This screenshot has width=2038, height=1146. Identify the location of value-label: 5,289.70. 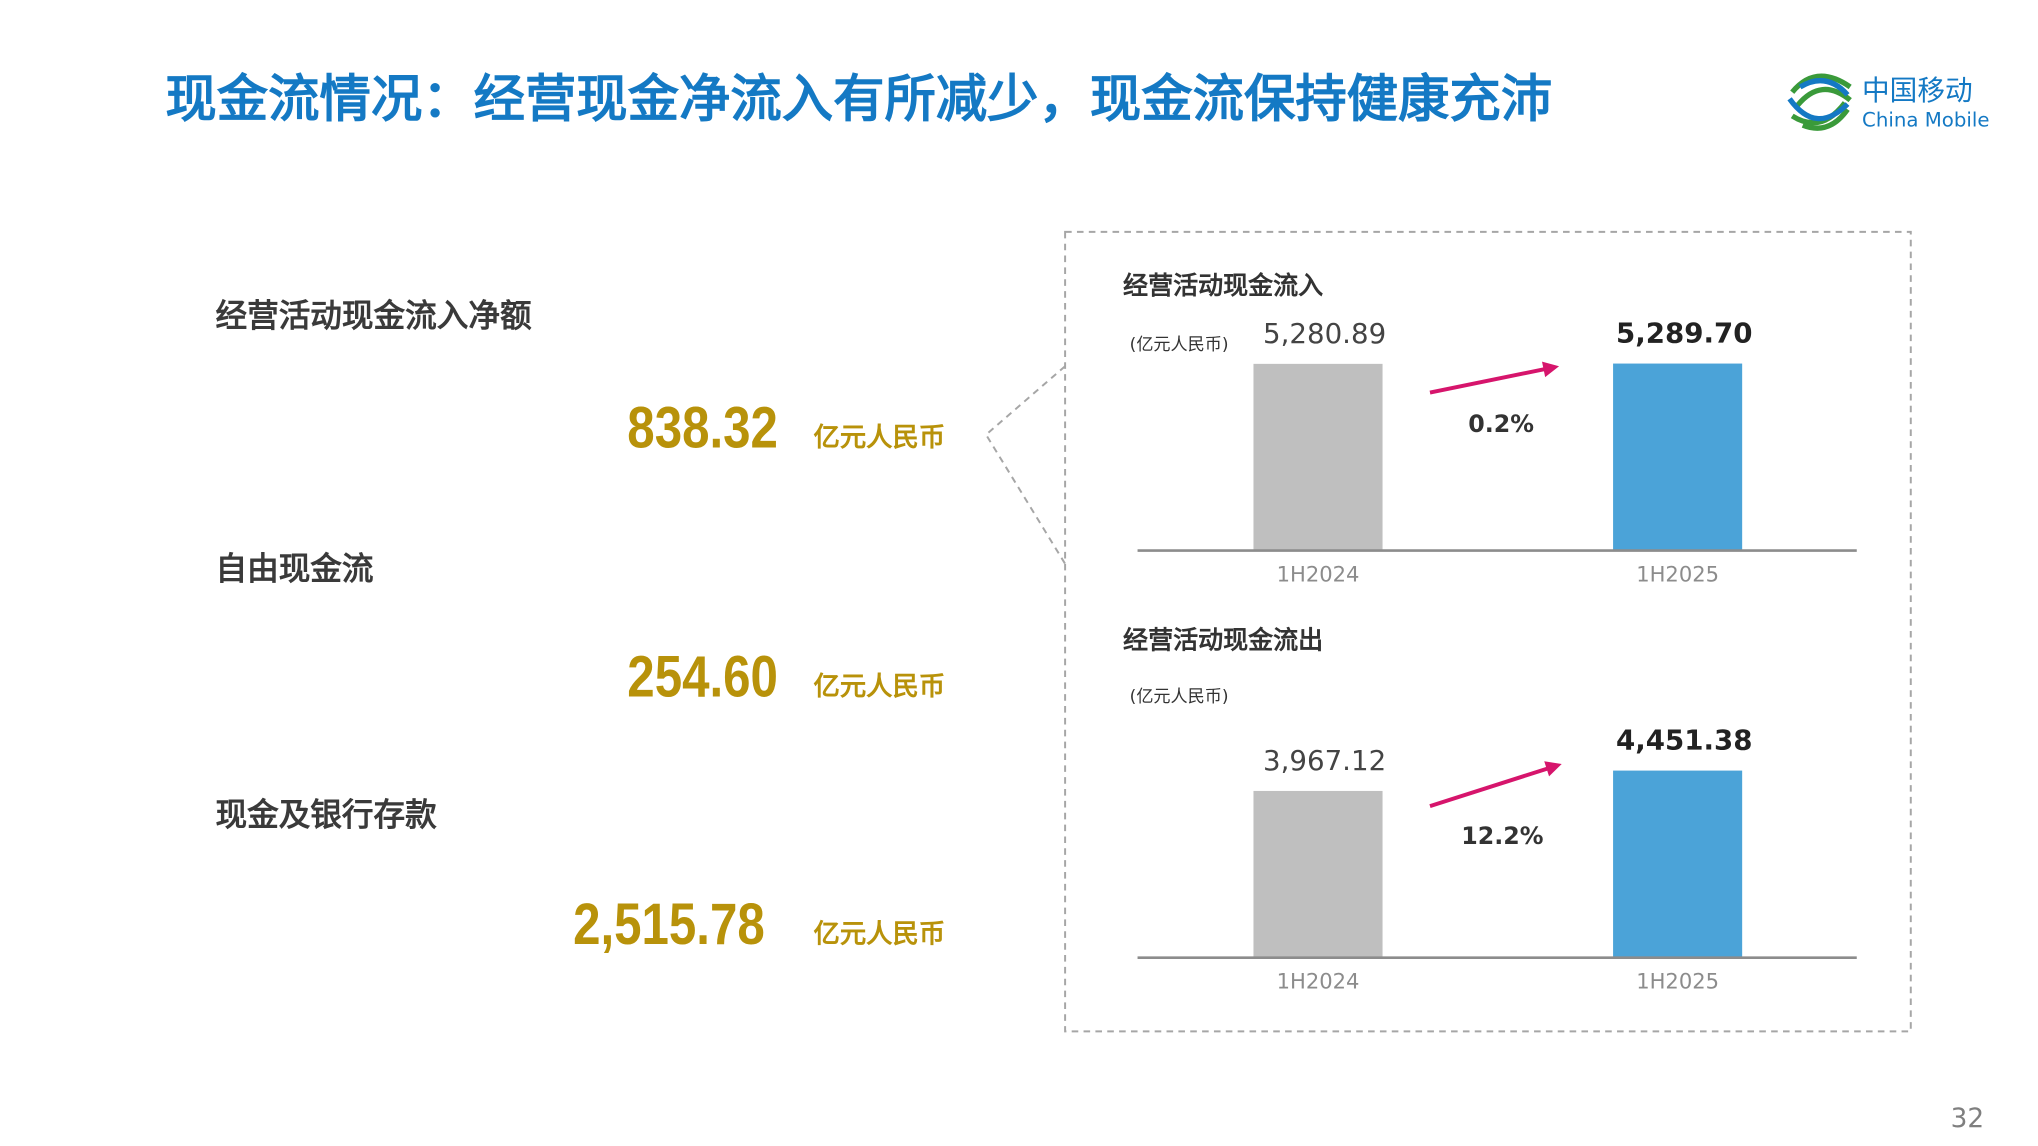
(1684, 333).